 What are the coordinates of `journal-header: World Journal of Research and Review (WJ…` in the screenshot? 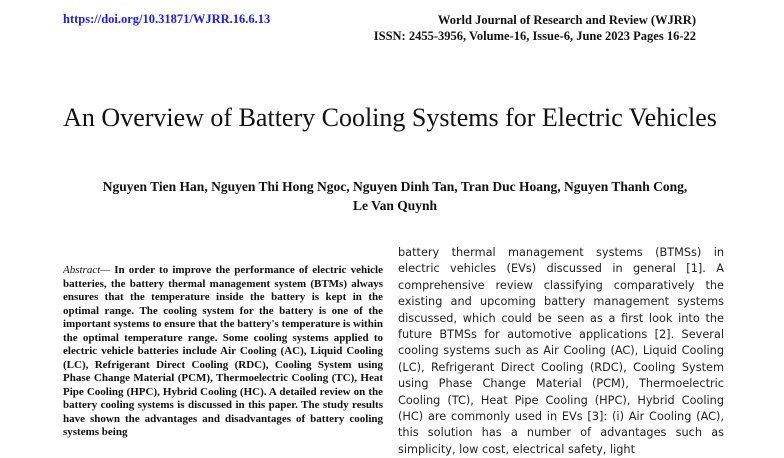 It's located at (535, 28).